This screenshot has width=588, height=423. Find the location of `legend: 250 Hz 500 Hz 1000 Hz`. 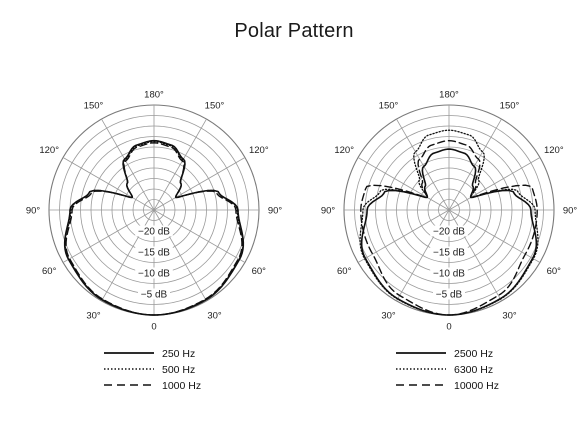

legend: 250 Hz 500 Hz 1000 Hz is located at coordinates (152, 370).